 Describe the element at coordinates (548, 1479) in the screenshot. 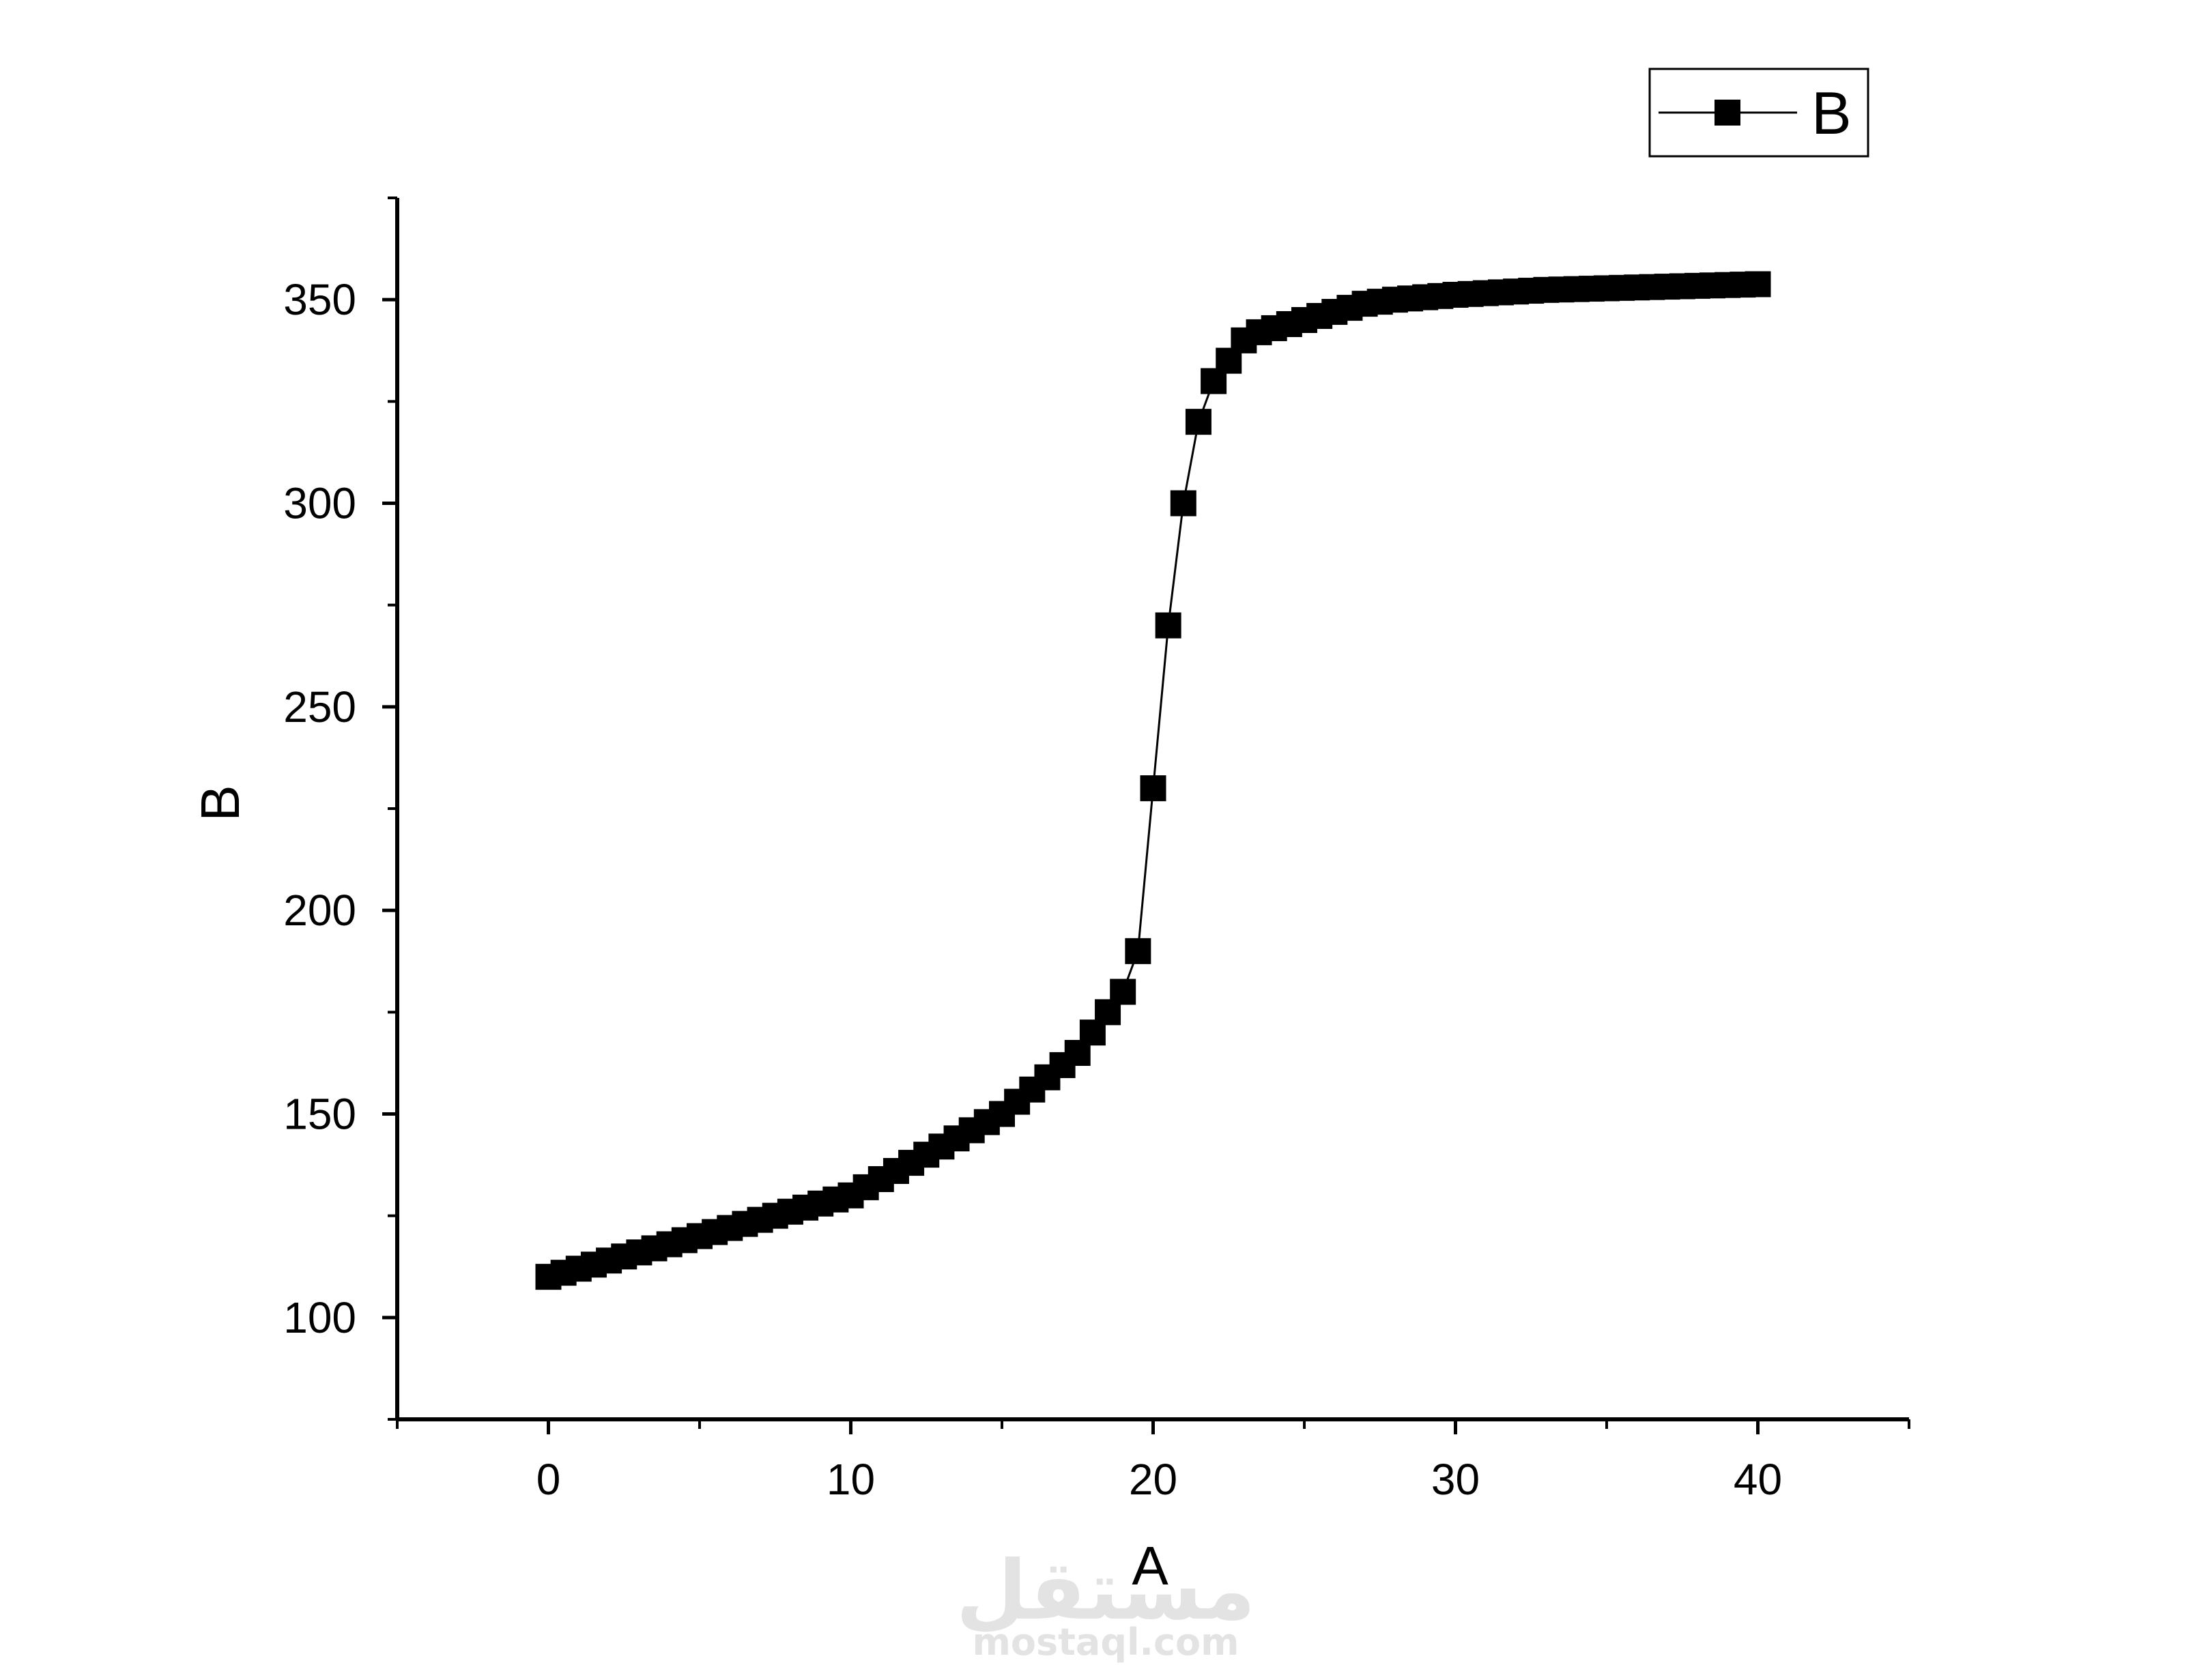

I see `x-tick-label: 0` at that location.